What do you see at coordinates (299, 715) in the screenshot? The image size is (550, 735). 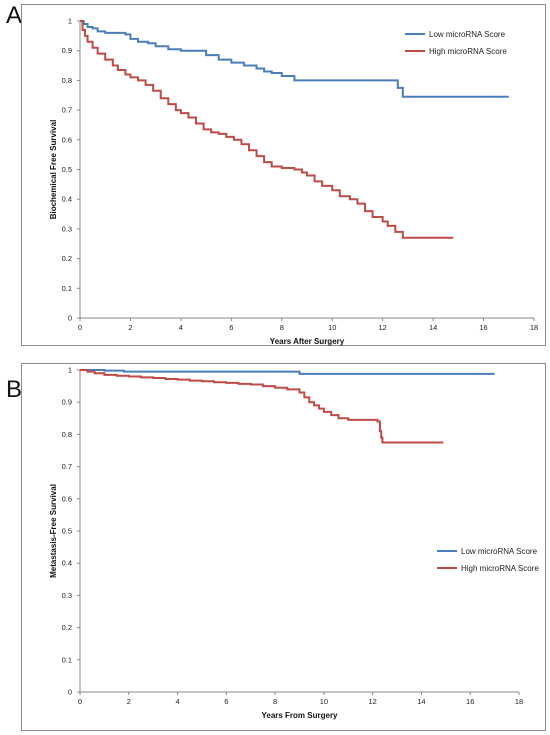 I see `x-axis-title: Years From Surgery` at bounding box center [299, 715].